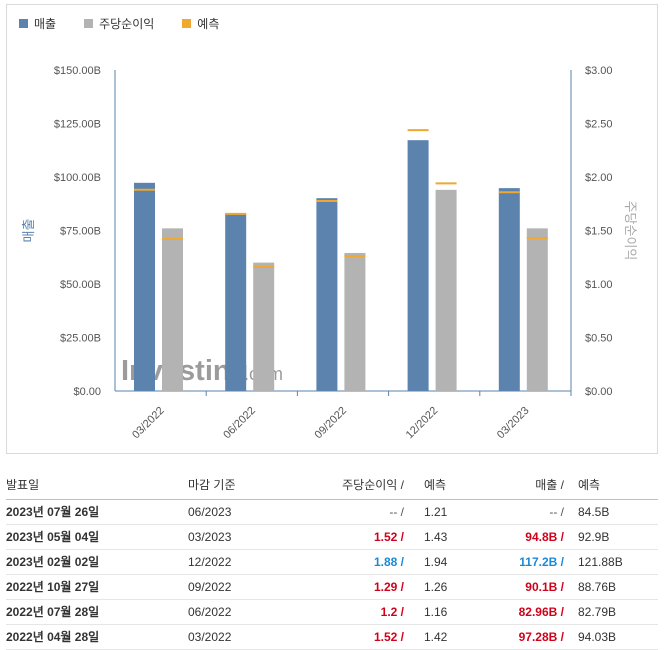  I want to click on revenue-swatch, so click(23, 23).